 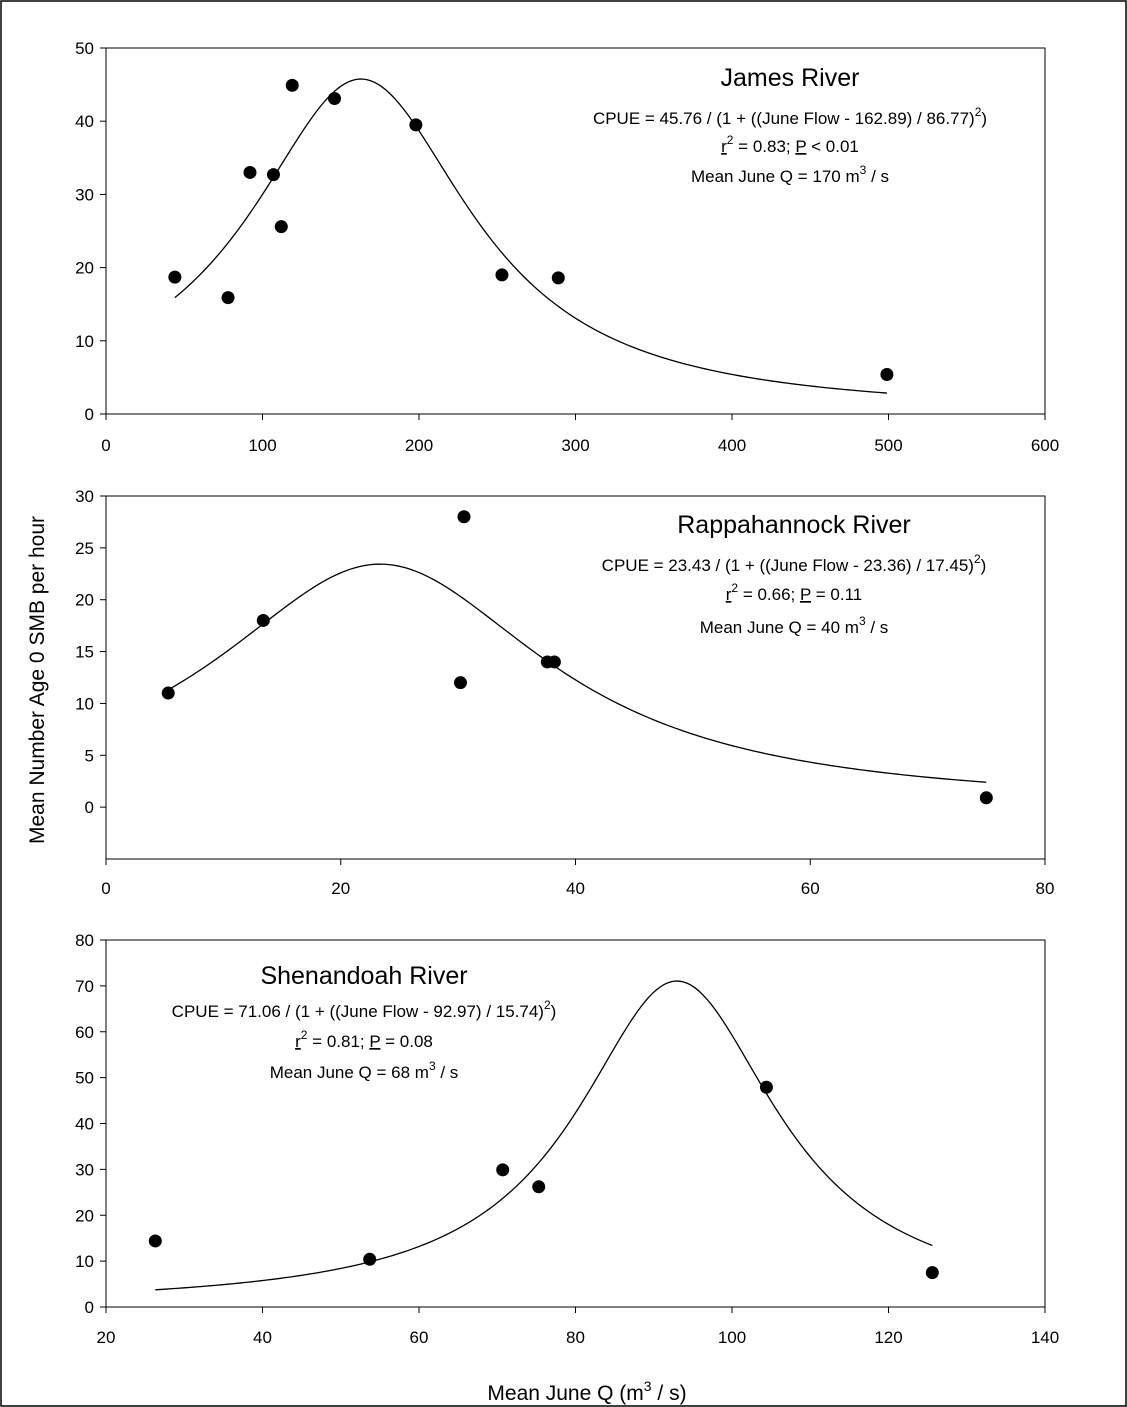 I want to click on panel-title: Shenandoah River, so click(x=363, y=976).